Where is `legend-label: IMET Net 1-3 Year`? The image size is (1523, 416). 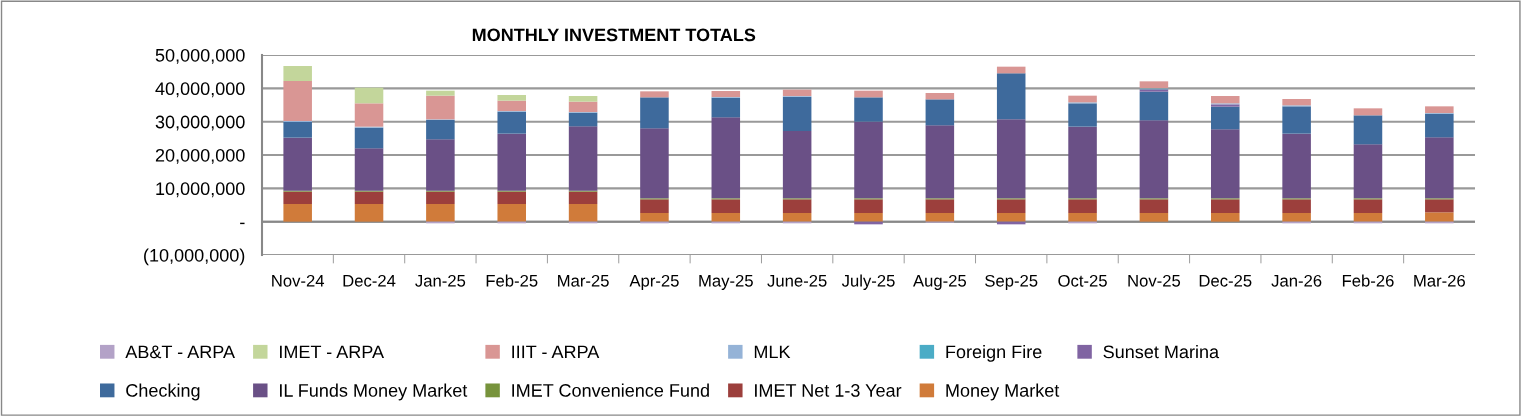
legend-label: IMET Net 1-3 Year is located at coordinates (828, 390).